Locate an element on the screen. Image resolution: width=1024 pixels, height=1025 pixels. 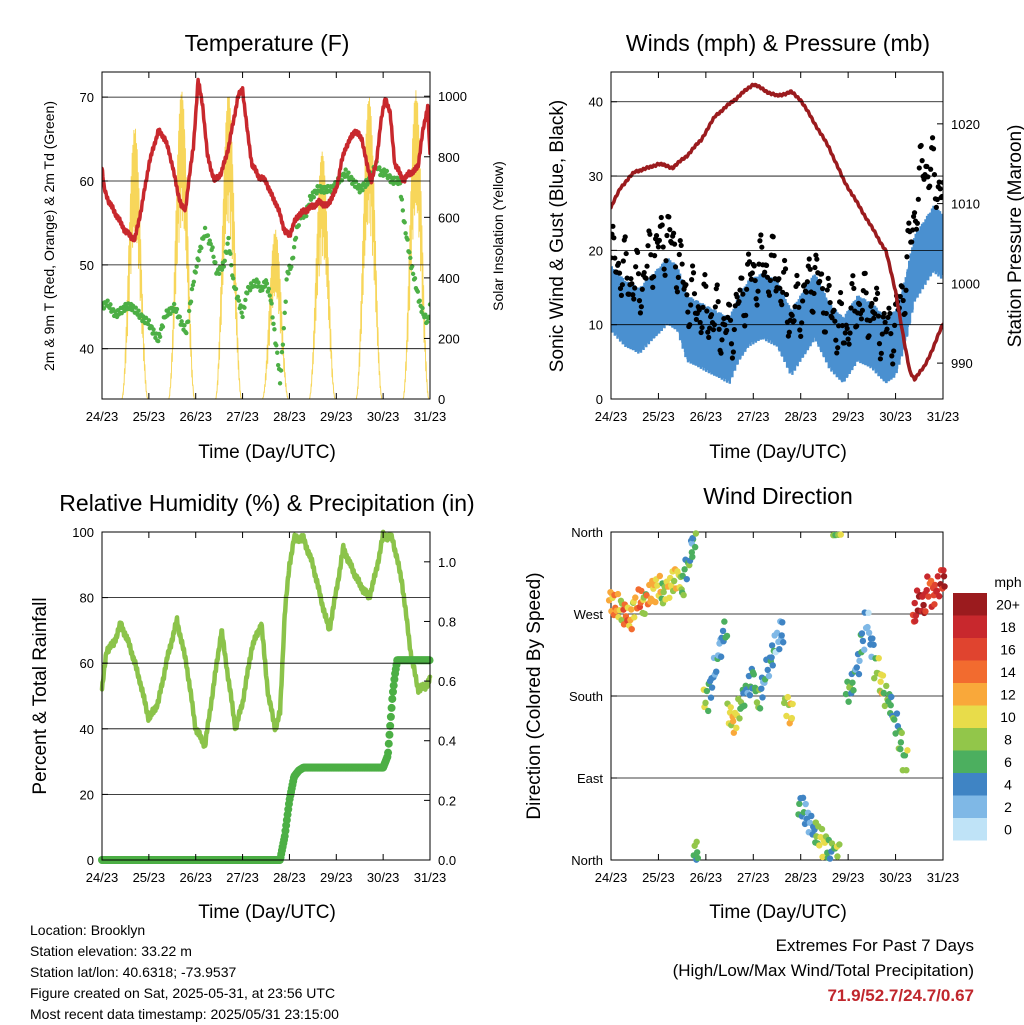
y2-tick-label: 0.4 is located at coordinates (447, 741).